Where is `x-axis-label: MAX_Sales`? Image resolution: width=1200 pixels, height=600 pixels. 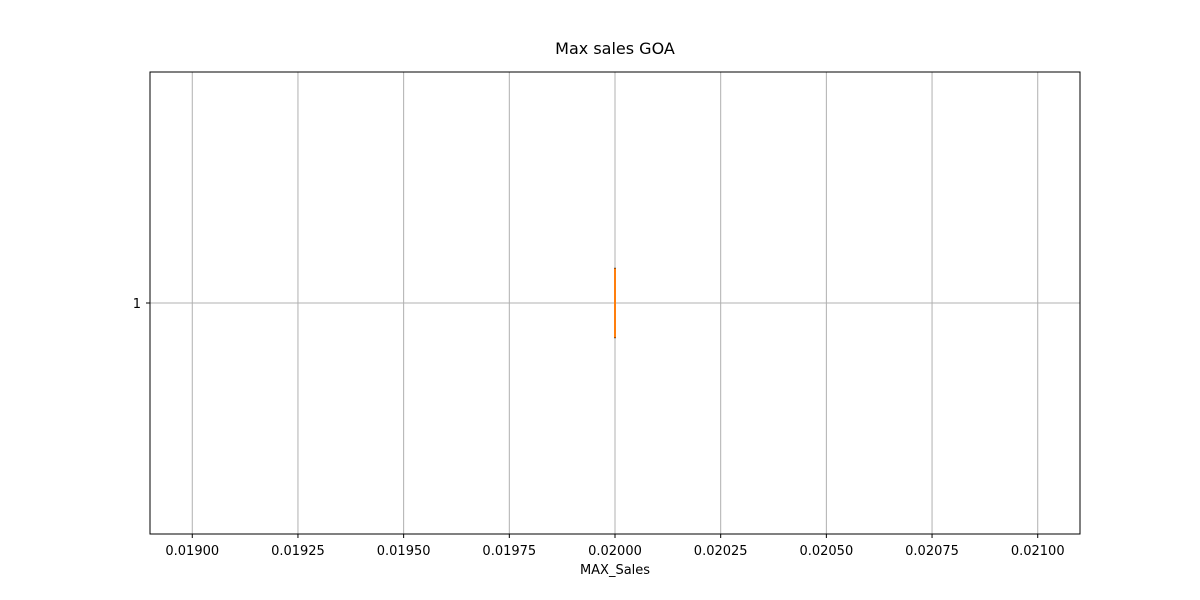 x-axis-label: MAX_Sales is located at coordinates (615, 570).